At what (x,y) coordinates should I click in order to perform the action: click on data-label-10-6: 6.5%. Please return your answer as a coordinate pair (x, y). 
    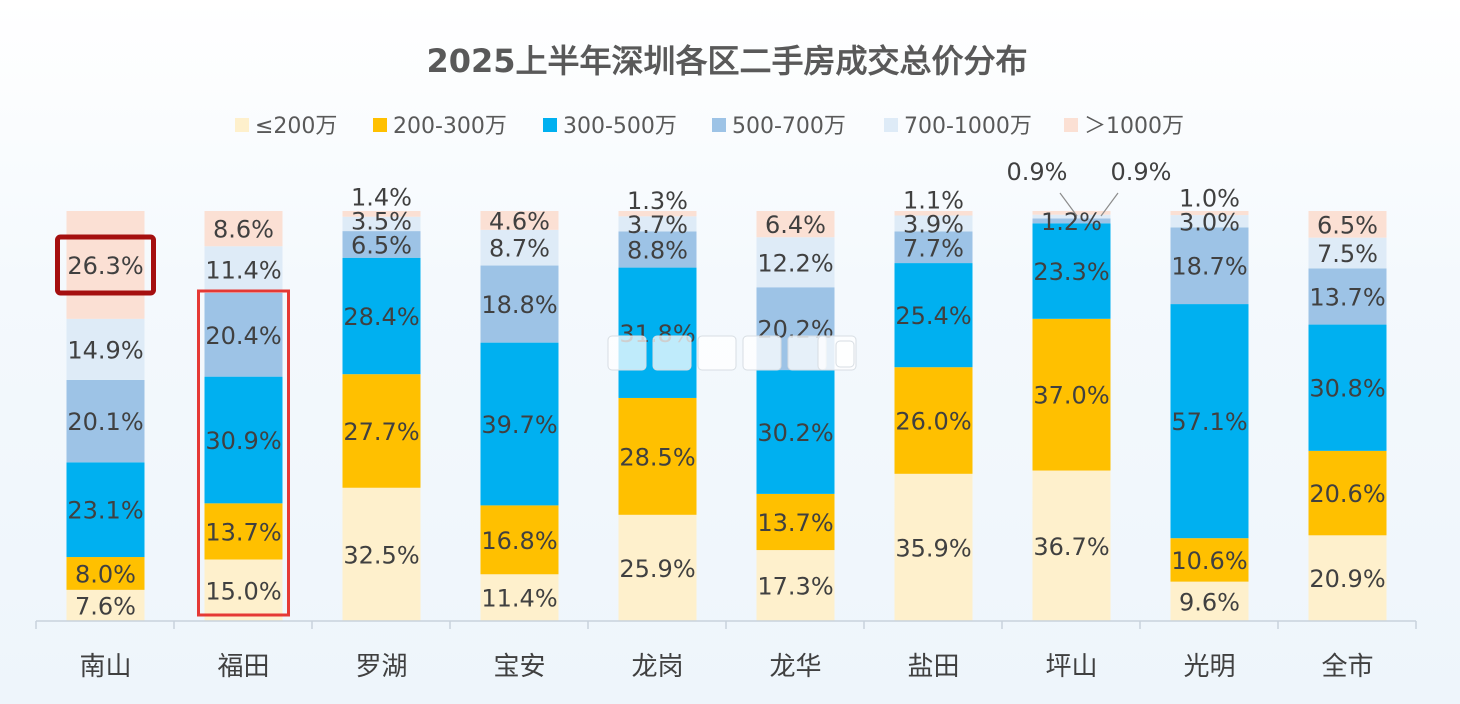
    Looking at the image, I should click on (1347, 225).